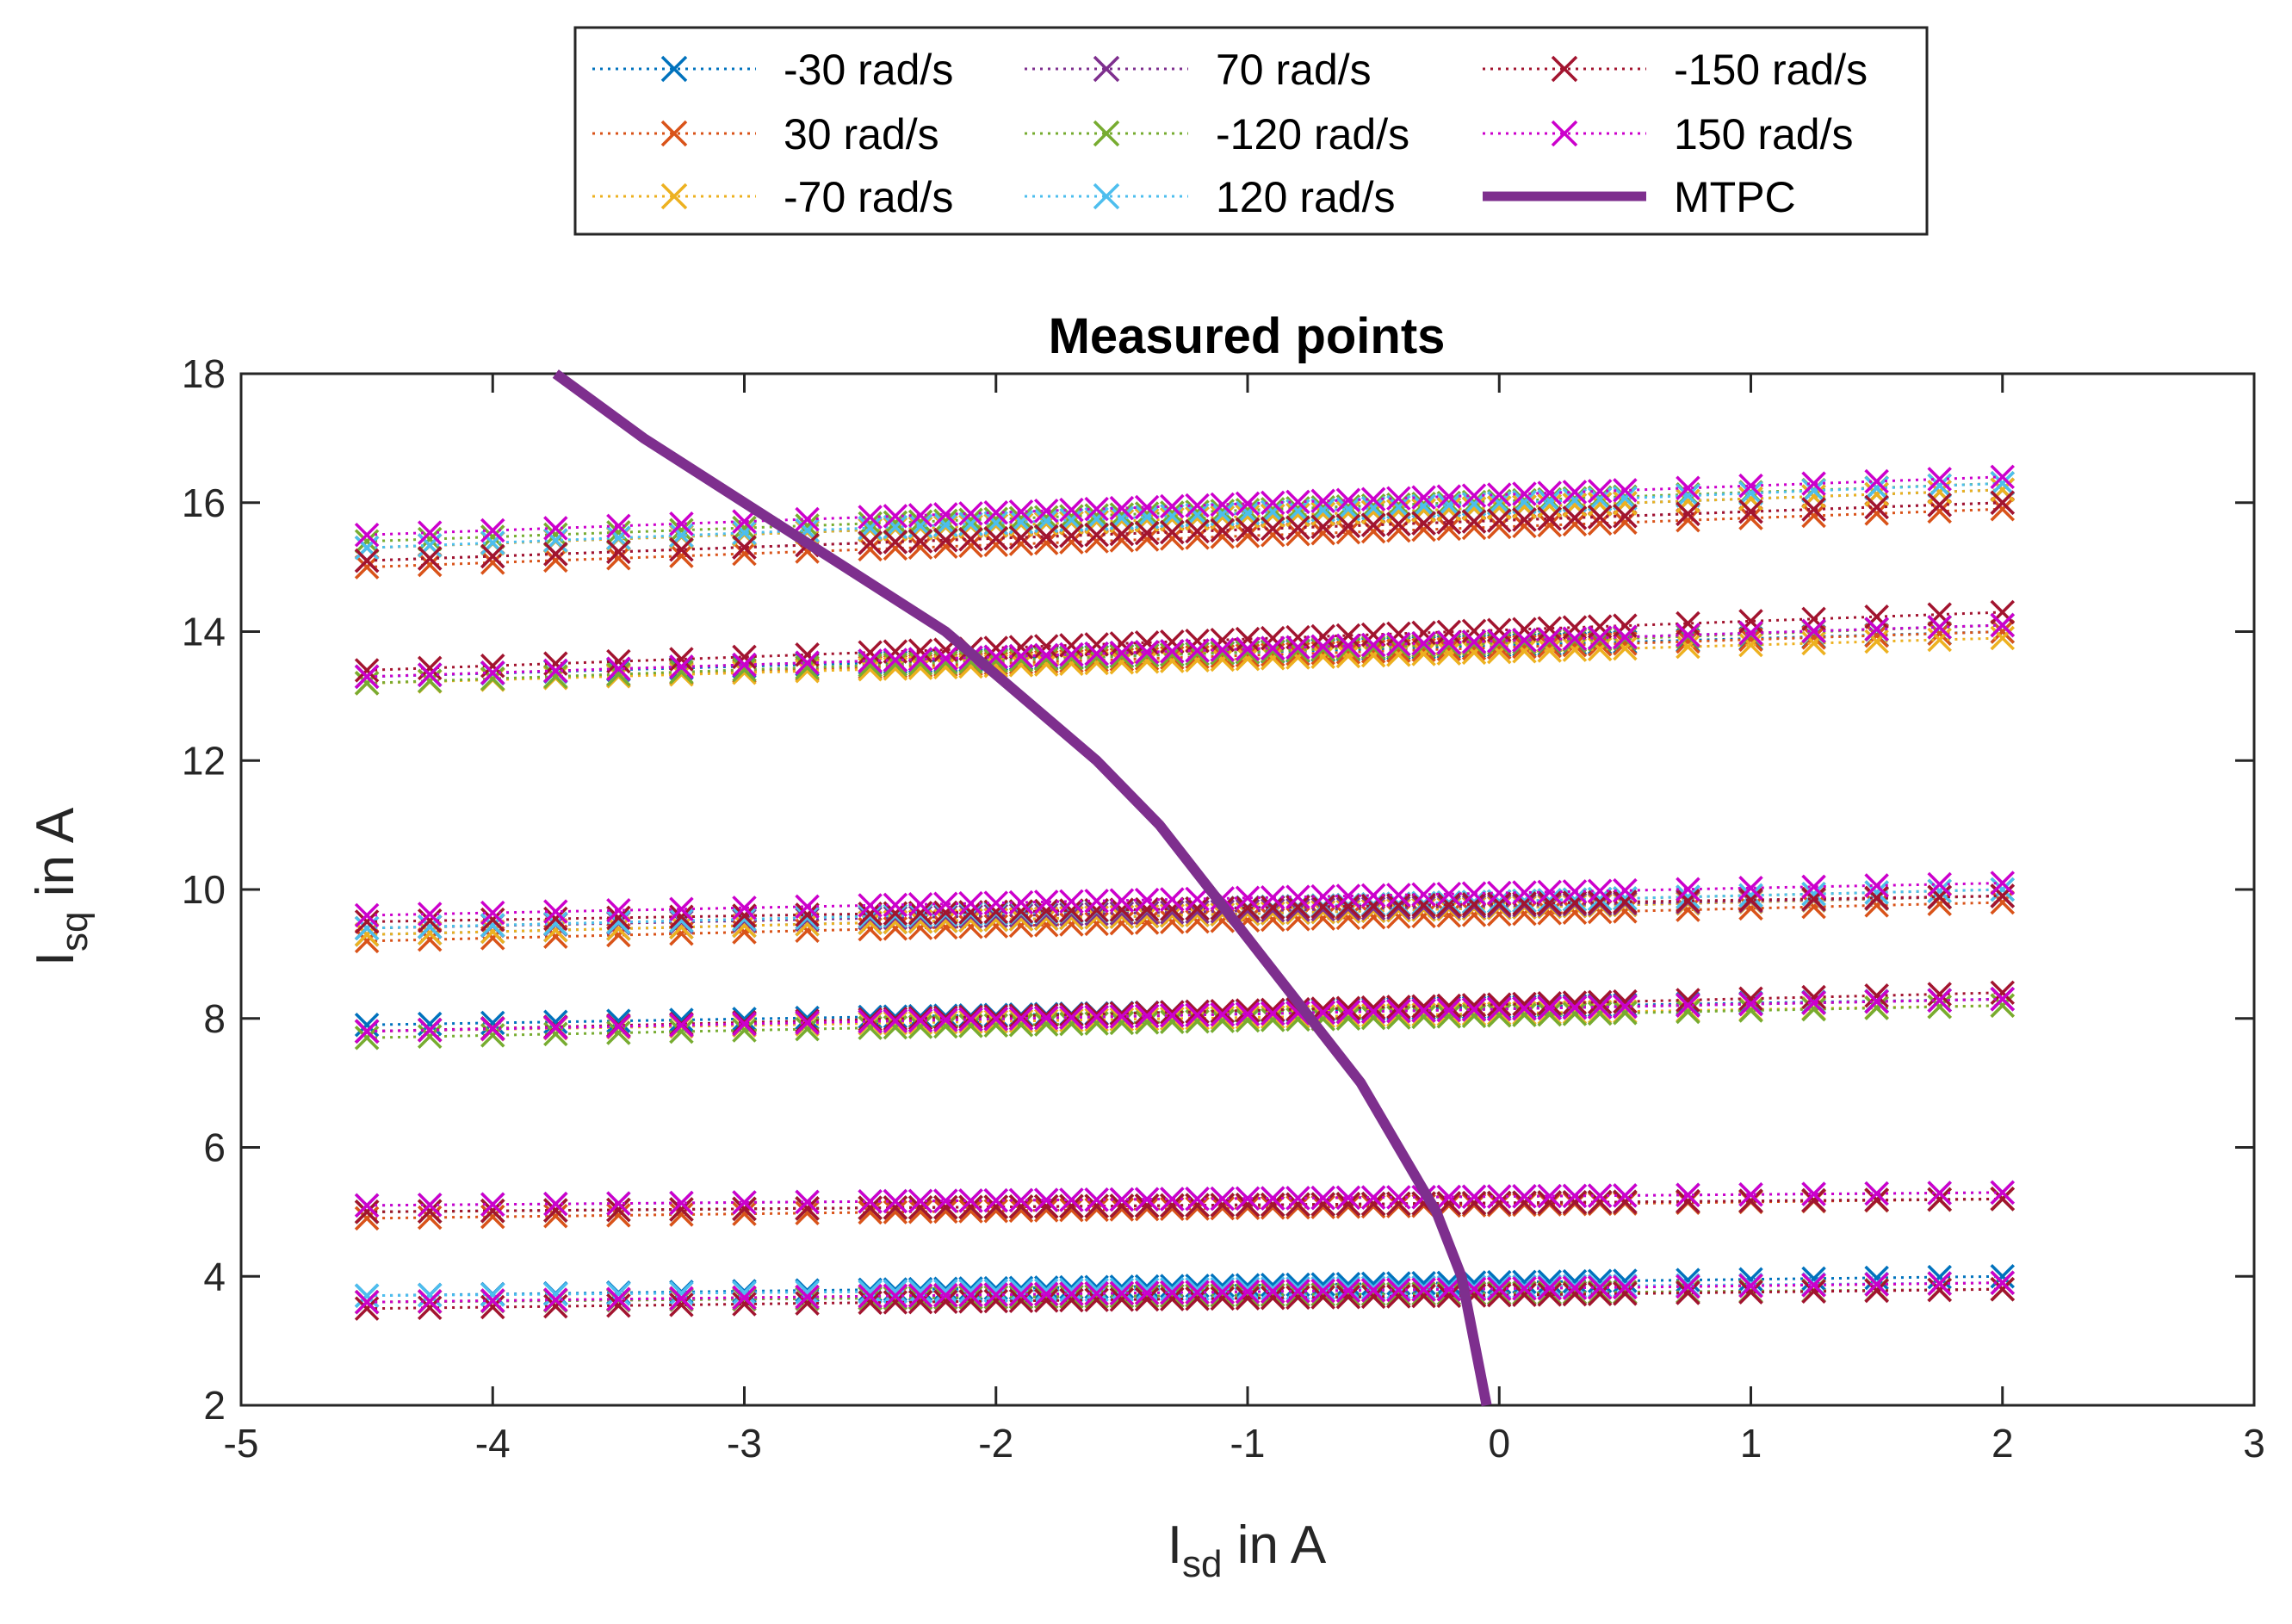 The width and height of the screenshot is (2292, 1624). What do you see at coordinates (765, 134) in the screenshot?
I see `legend-item: 30 rad/s` at bounding box center [765, 134].